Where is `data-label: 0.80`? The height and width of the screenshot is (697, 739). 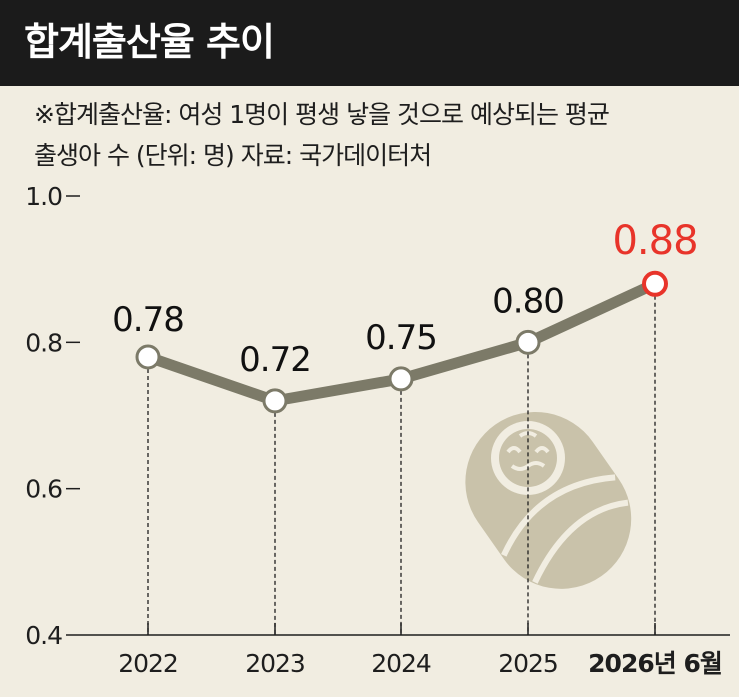 data-label: 0.80 is located at coordinates (528, 301).